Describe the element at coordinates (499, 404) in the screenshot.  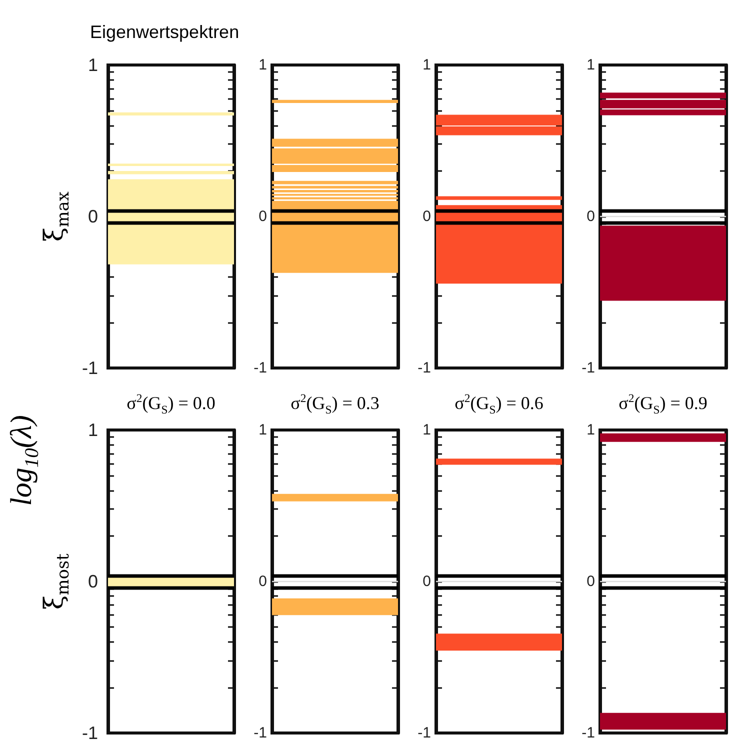
I see `chart-title: σ$^{2}$(G$_{S}$) = 0.6` at that location.